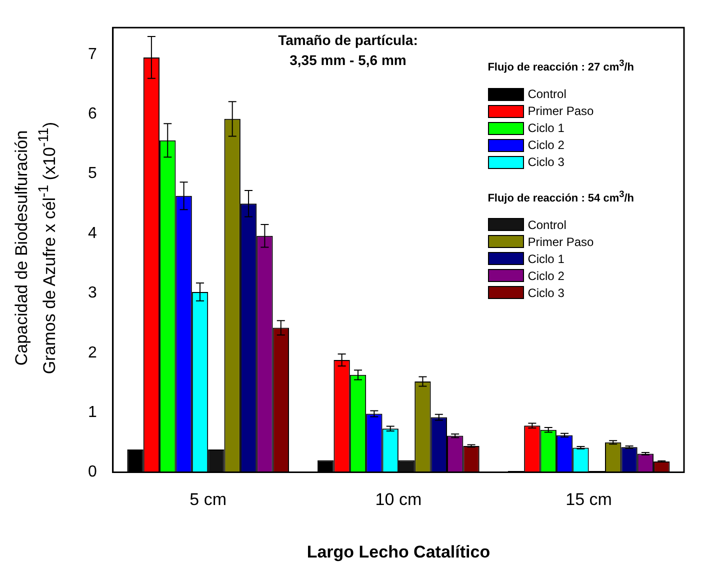  What do you see at coordinates (589, 500) in the screenshot?
I see `x-tick-label: 15 cm` at bounding box center [589, 500].